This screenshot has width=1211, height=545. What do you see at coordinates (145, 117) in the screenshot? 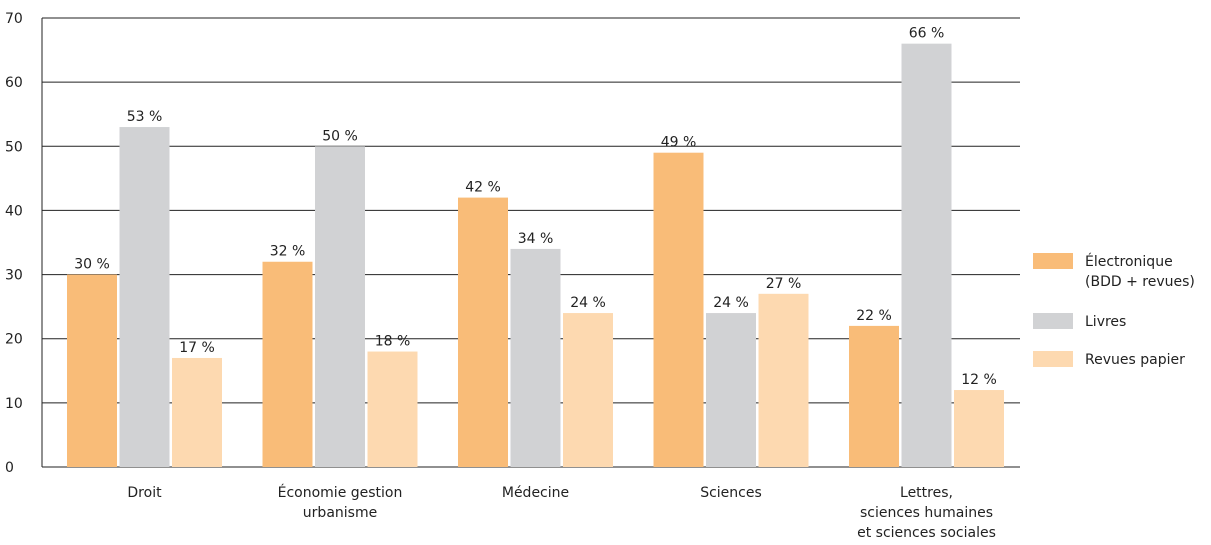
I see `data-label: 53 %` at bounding box center [145, 117].